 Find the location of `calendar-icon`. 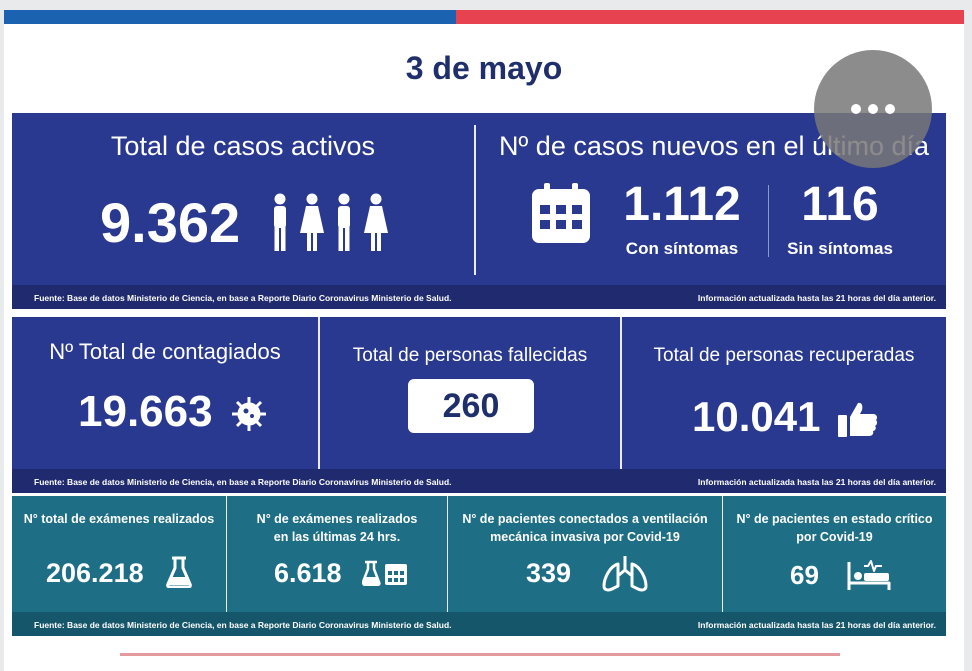

calendar-icon is located at coordinates (561, 213).